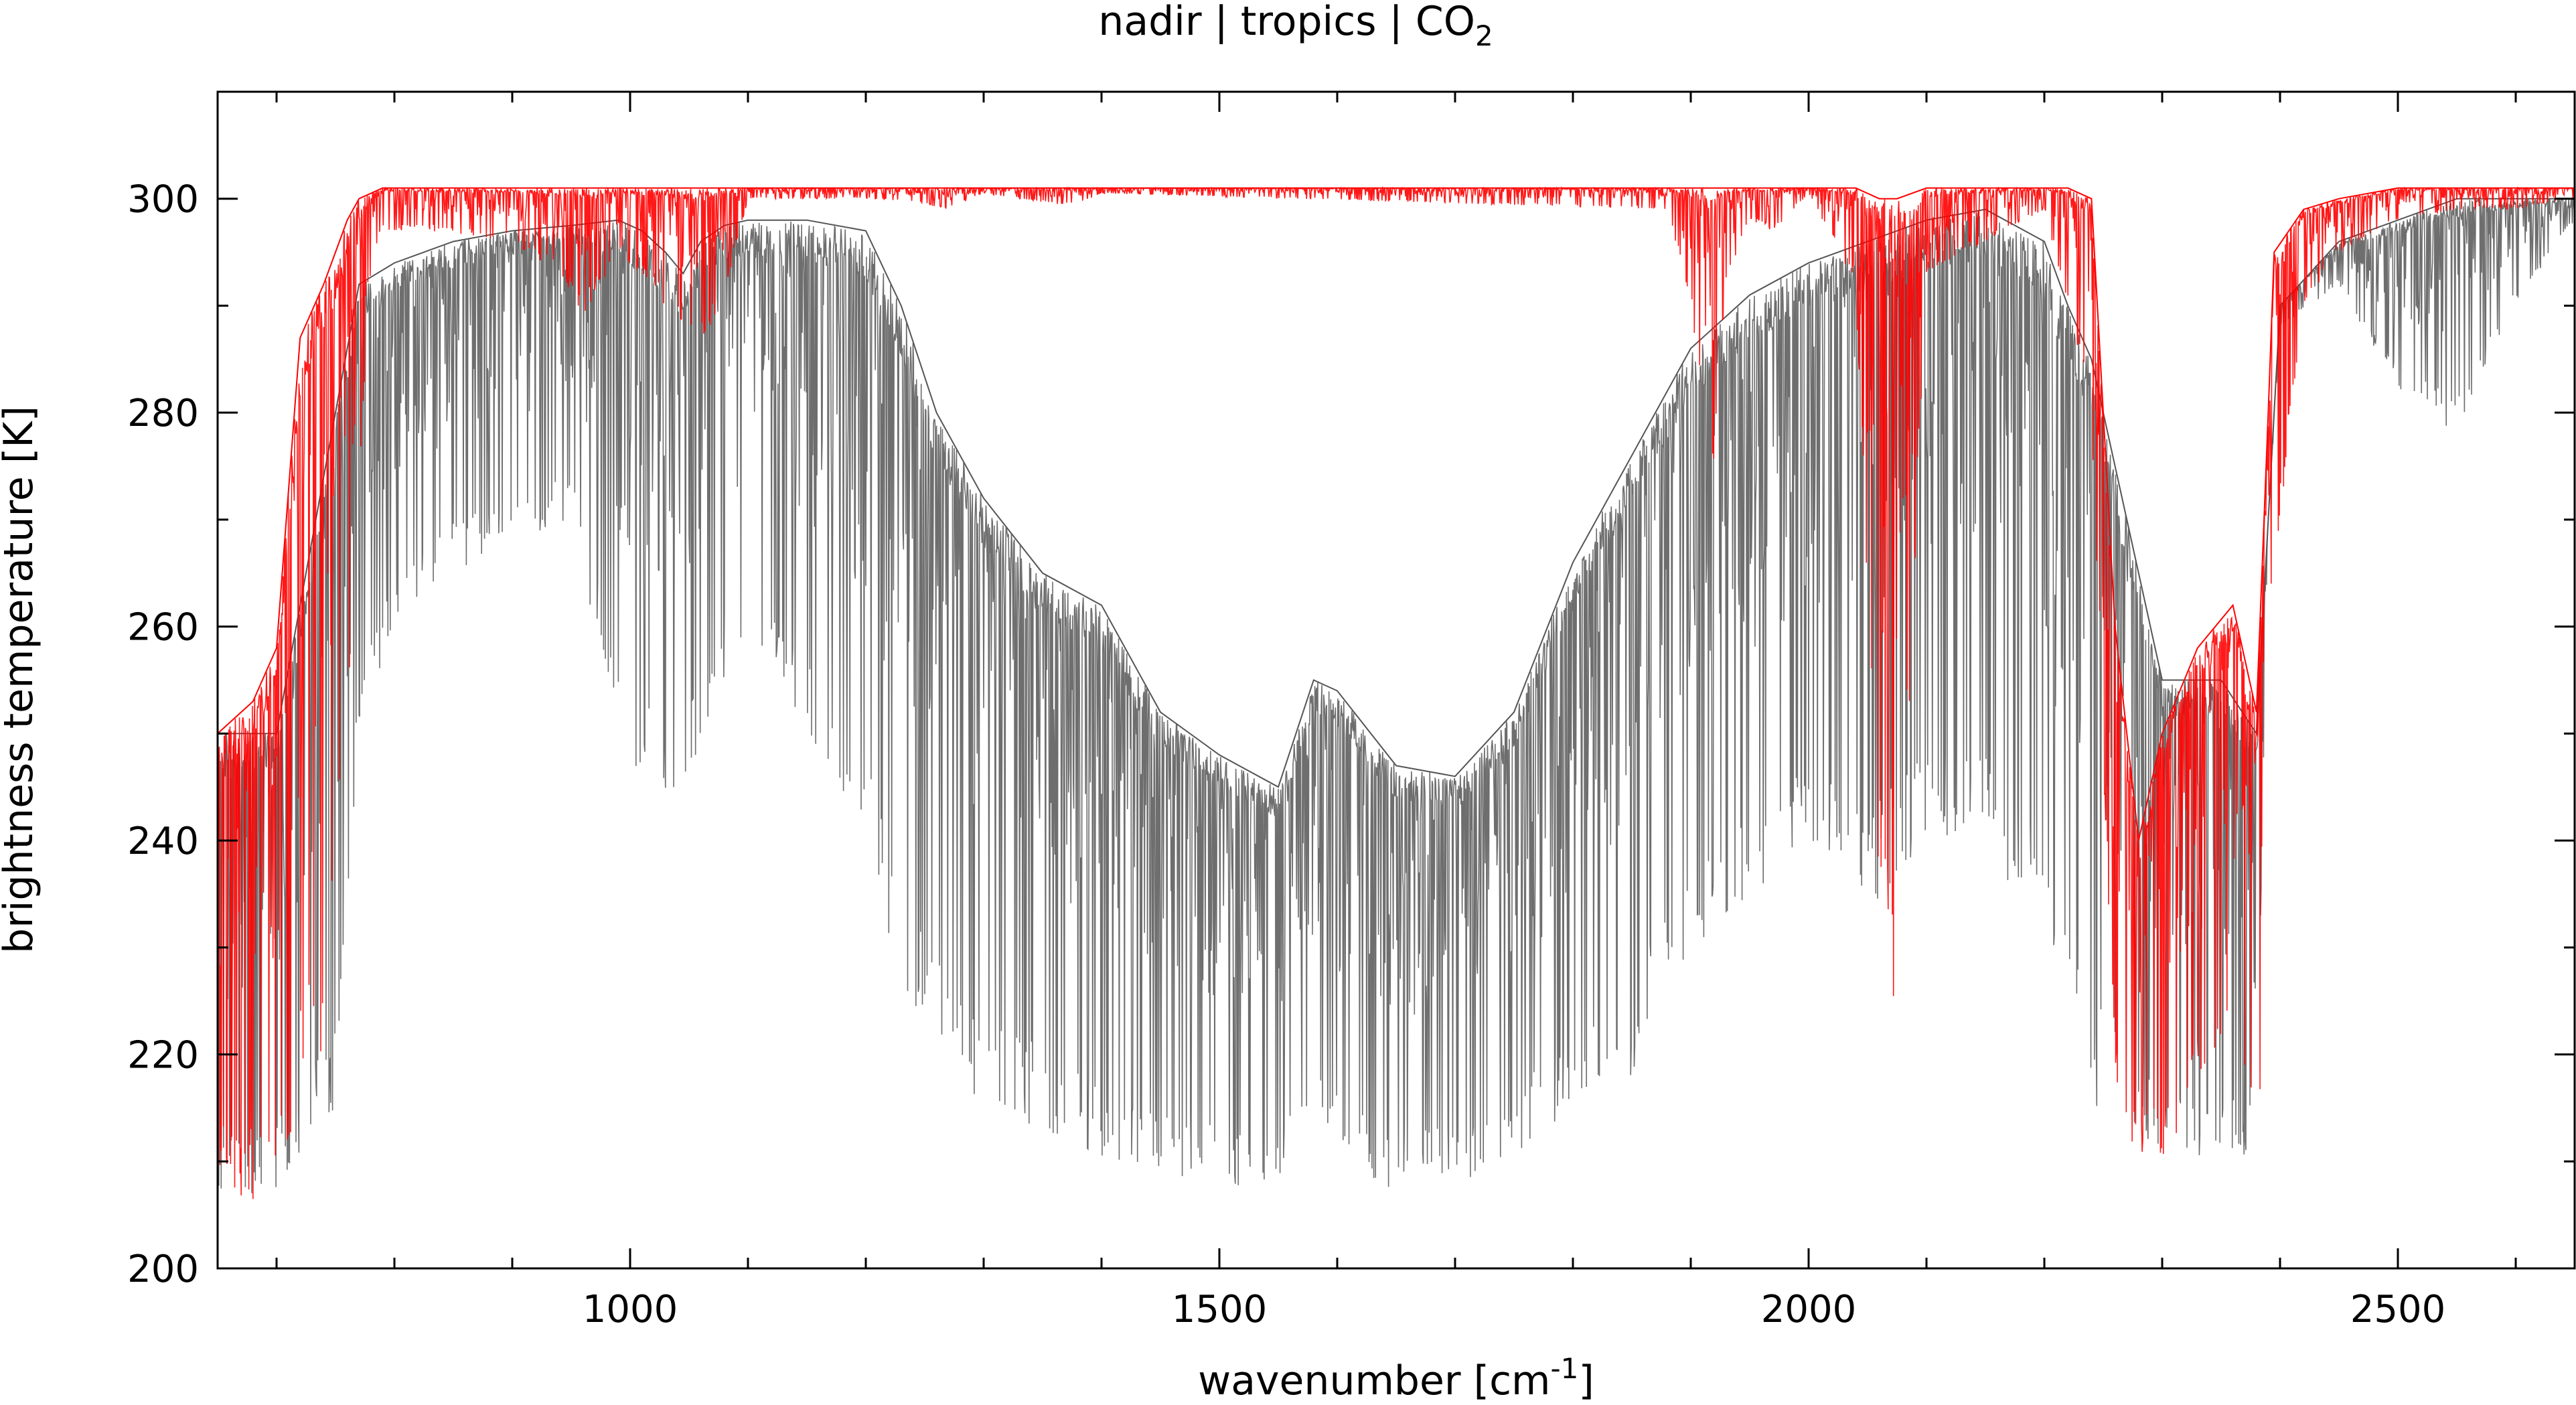  What do you see at coordinates (1484, 35) in the screenshot?
I see `chart-title-subscript: 2` at bounding box center [1484, 35].